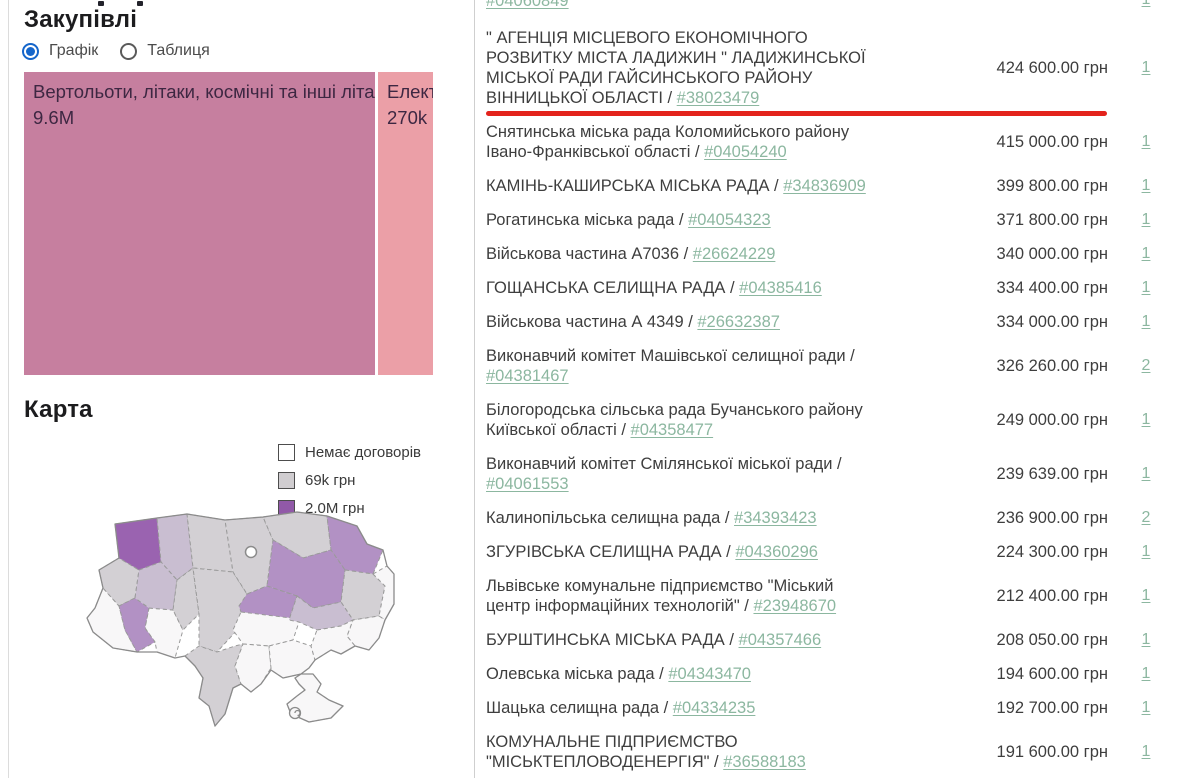 This screenshot has width=1188, height=778. I want to click on treemap-block-electro: Електр 270k, so click(405, 223).